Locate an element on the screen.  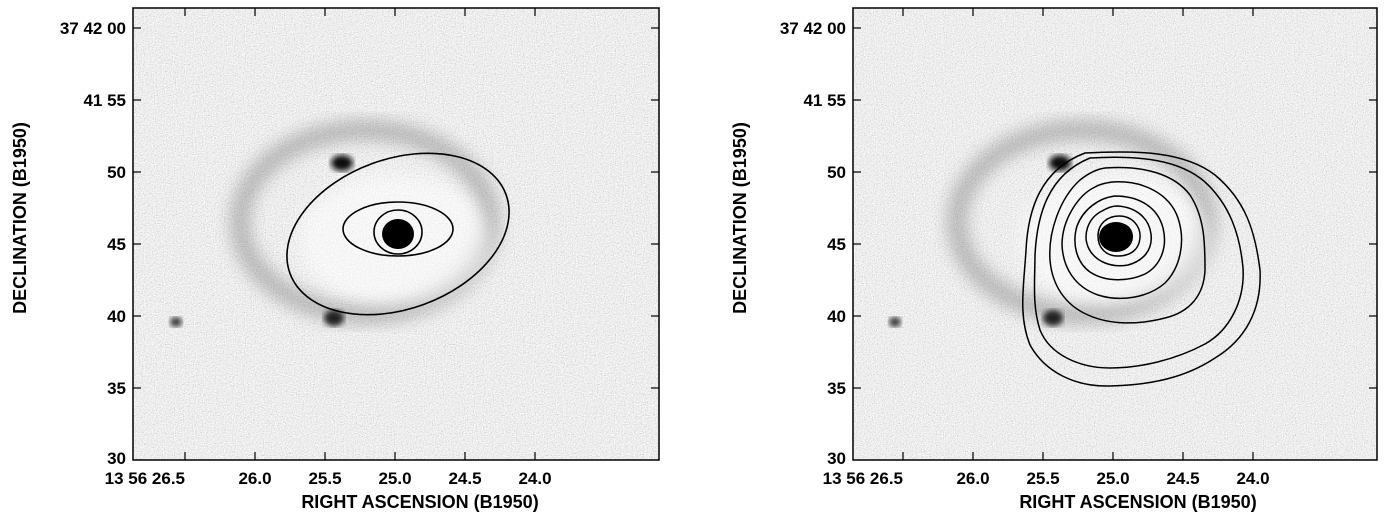
right-x-tick-label: 25.0 is located at coordinates (1112, 478).